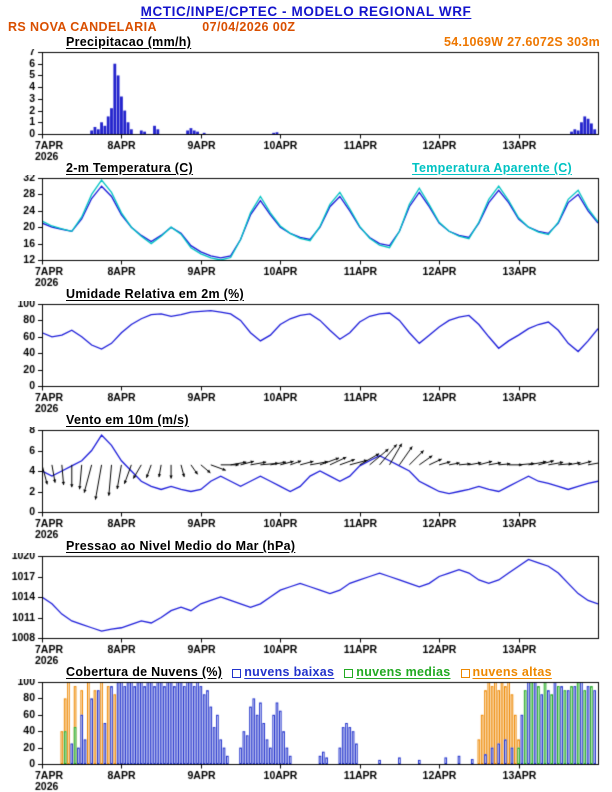 The width and height of the screenshot is (612, 792). What do you see at coordinates (465, 673) in the screenshot?
I see `high-clouds-legend-swatch` at bounding box center [465, 673].